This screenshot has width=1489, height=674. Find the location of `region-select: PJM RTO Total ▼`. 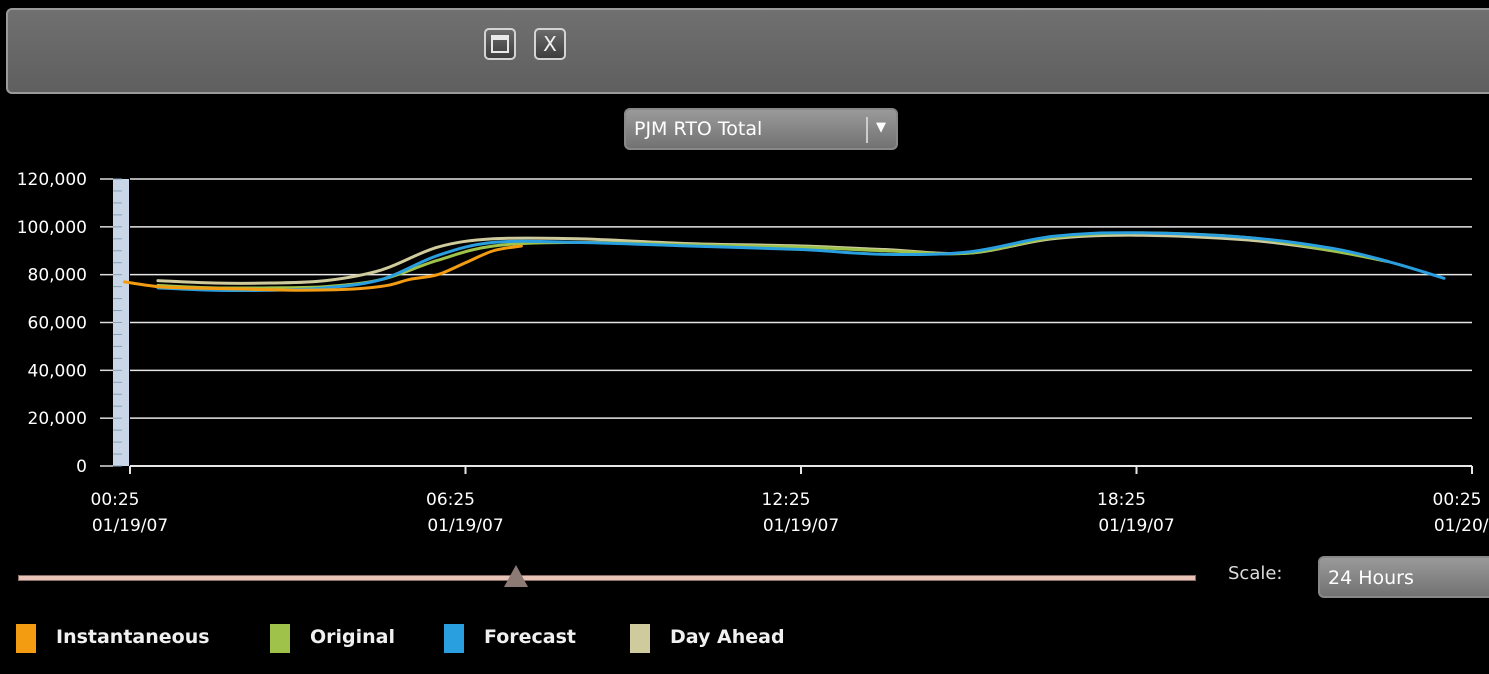

region-select: PJM RTO Total ▼ is located at coordinates (761, 129).